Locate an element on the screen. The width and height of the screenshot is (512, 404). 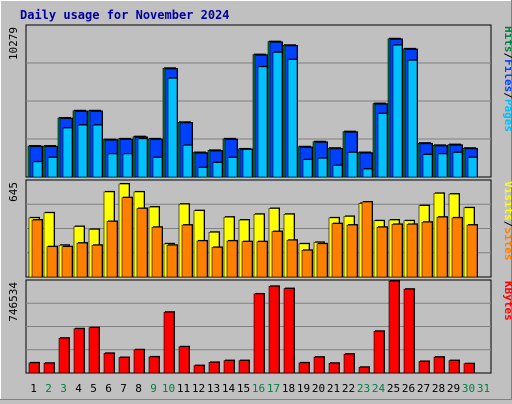
day-label: 6 is located at coordinates (108, 388).